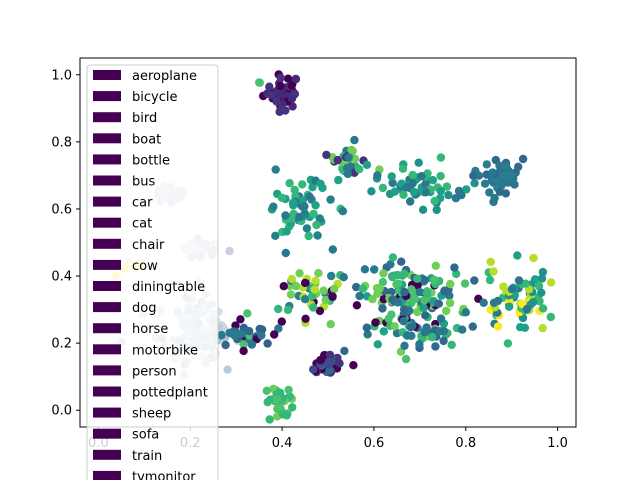  Describe the element at coordinates (151, 160) in the screenshot. I see `legend-label: bottle` at that location.